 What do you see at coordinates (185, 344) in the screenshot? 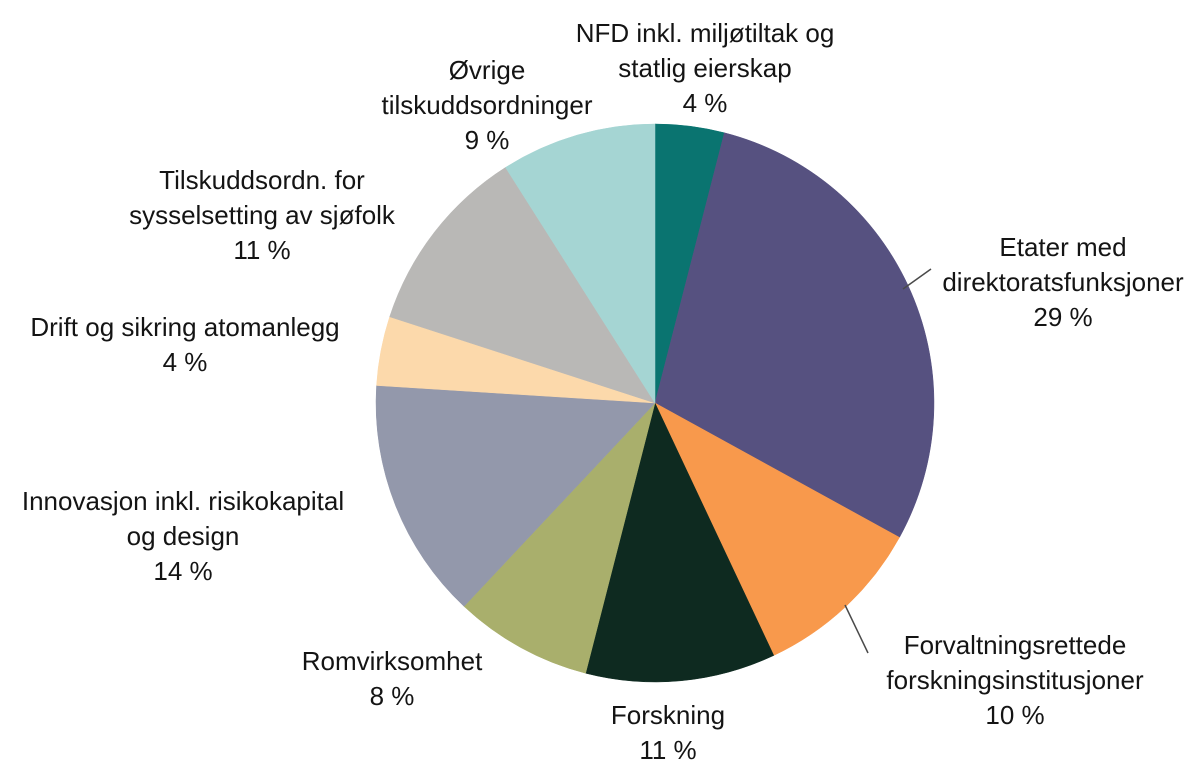
I see `slice-label-drift-atomanlegg: Drift og sikring atomanlegg 4 %` at bounding box center [185, 344].